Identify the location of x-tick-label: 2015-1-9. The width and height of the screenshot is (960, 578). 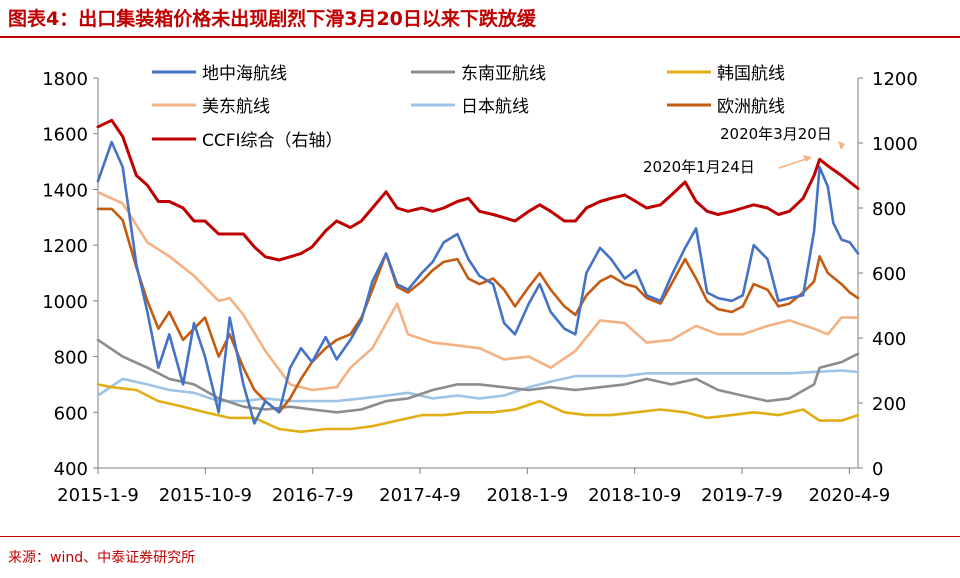
(98, 495).